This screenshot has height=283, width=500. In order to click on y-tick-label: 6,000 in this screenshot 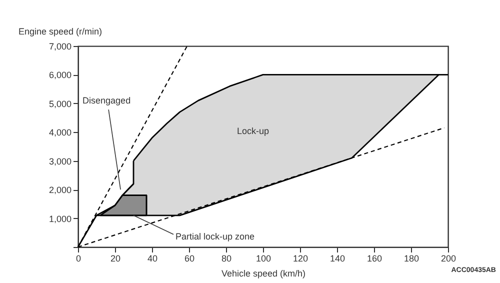, I will do `click(60, 75)`.